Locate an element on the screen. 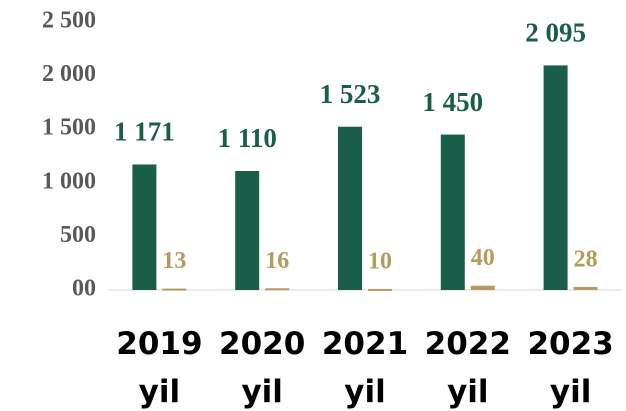 The image size is (626, 411). data-label: 1 110 is located at coordinates (247, 138).